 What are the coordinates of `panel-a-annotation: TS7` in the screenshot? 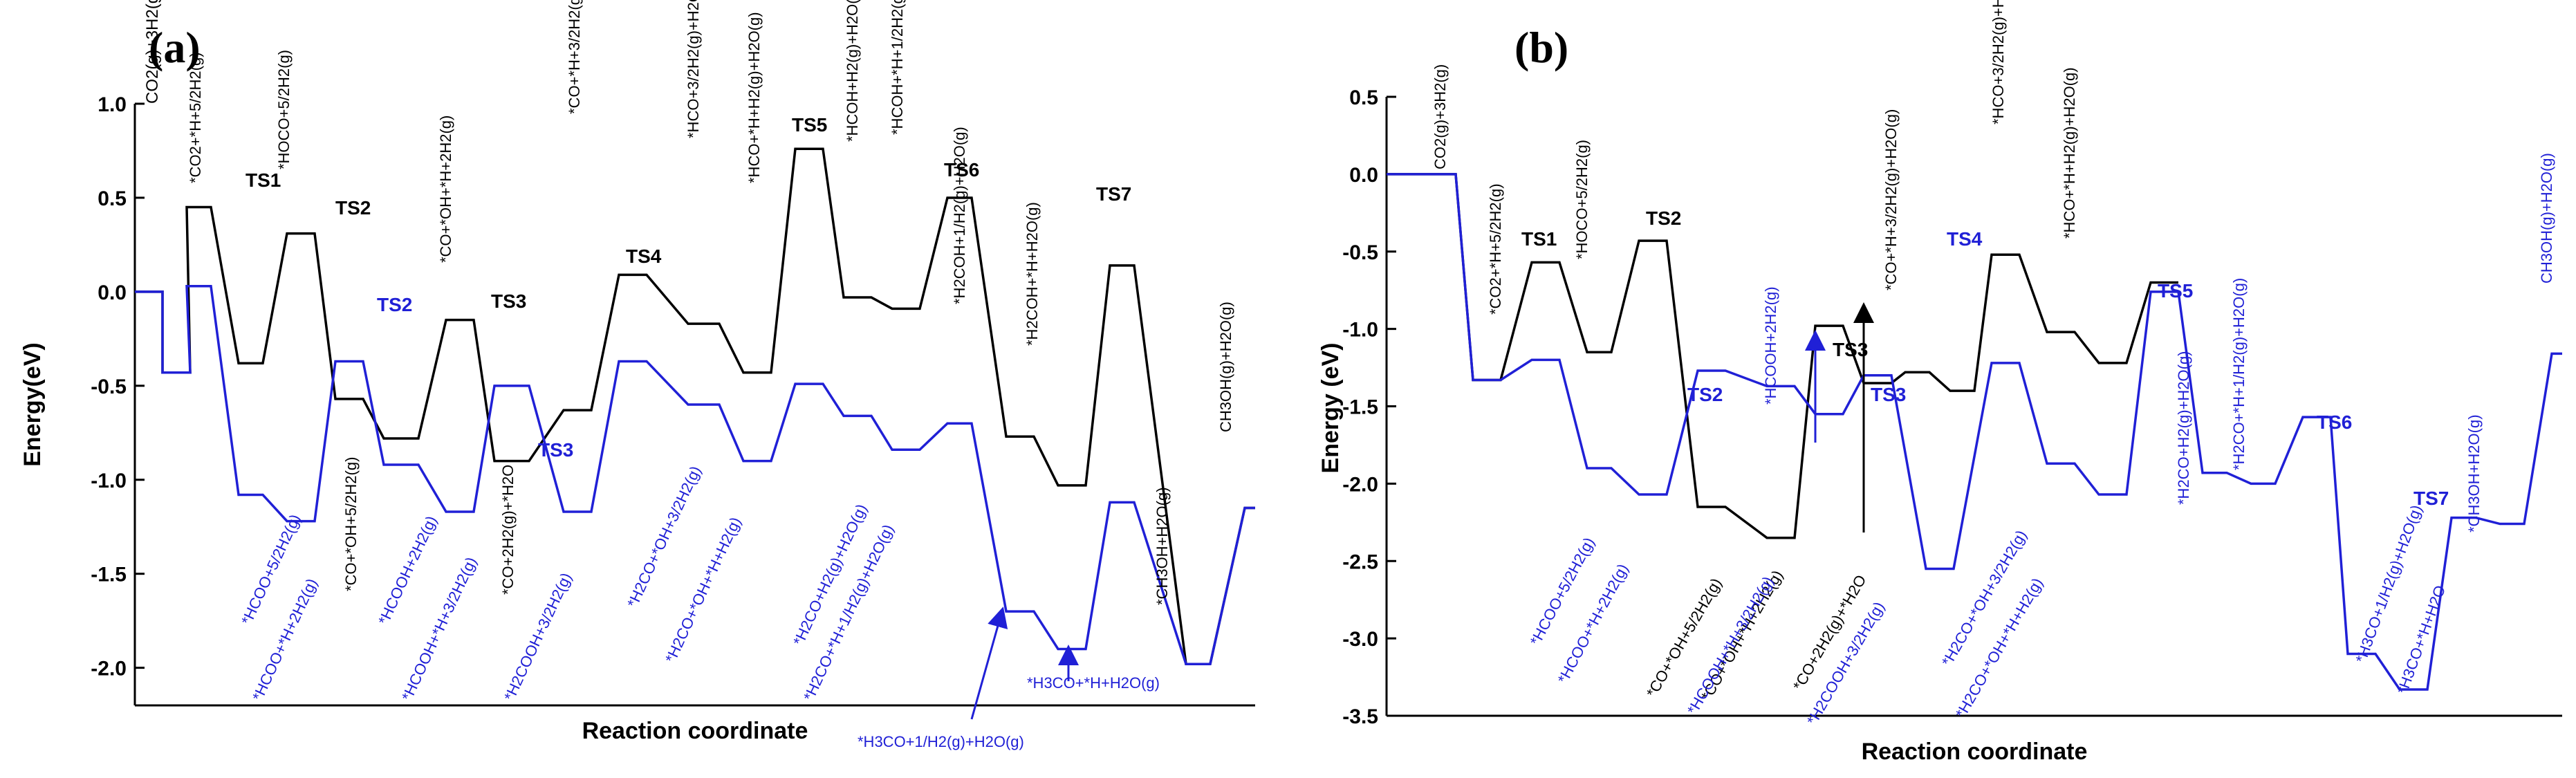 It's located at (1113, 194).